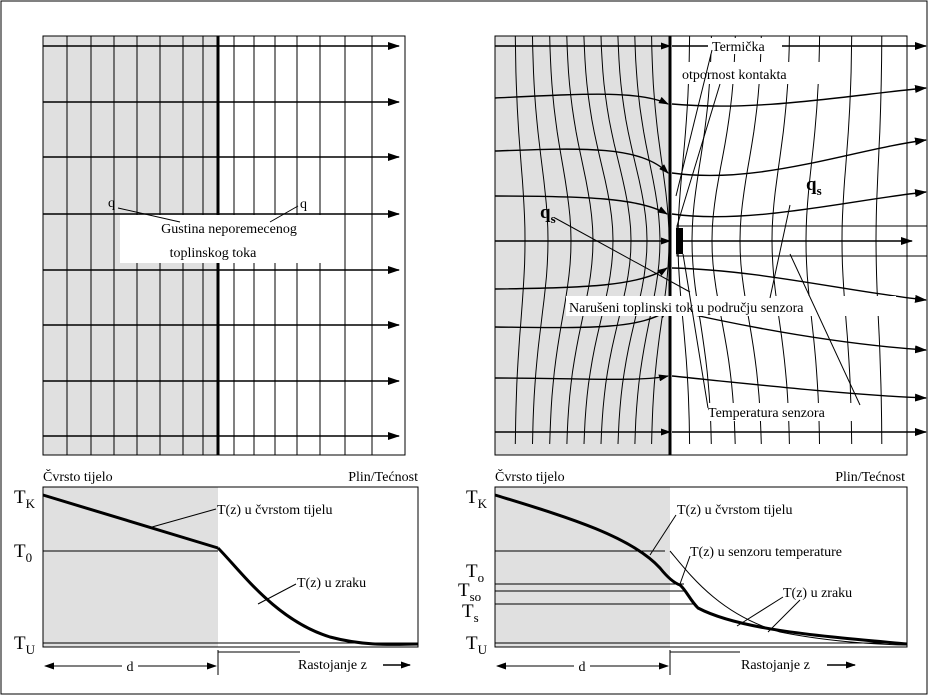 The width and height of the screenshot is (928, 695). Describe the element at coordinates (214, 253) in the screenshot. I see `caption-line2: toplinskog toka` at that location.